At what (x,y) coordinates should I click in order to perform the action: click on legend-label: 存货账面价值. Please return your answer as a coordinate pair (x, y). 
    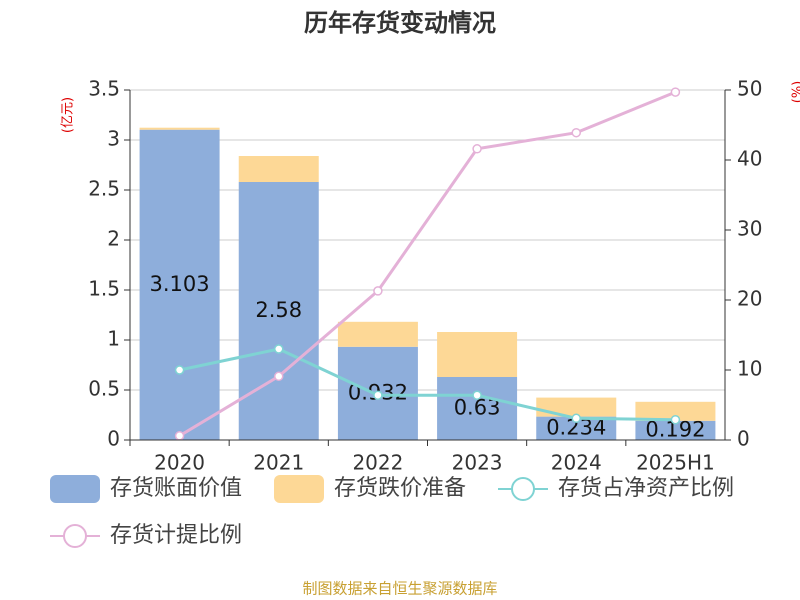
    Looking at the image, I should click on (176, 488).